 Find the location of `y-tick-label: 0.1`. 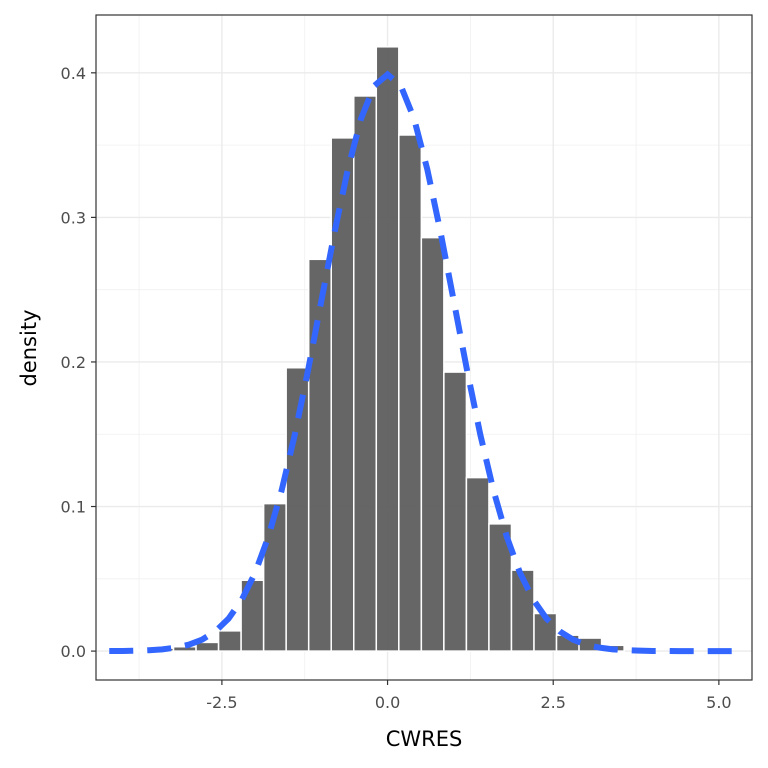

y-tick-label: 0.1 is located at coordinates (73, 507).